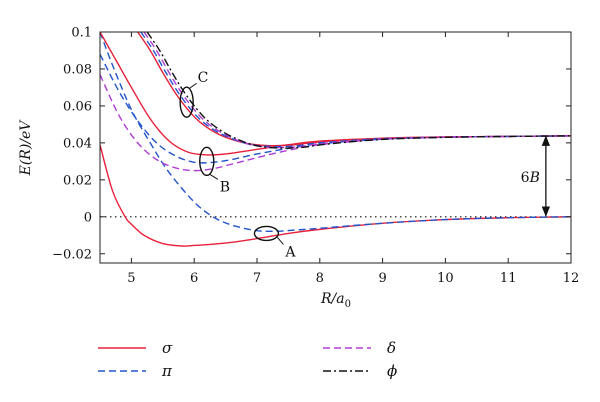 This screenshot has height=402, width=600. Describe the element at coordinates (348, 304) in the screenshot. I see `x-axis-title-sub: 0` at that location.